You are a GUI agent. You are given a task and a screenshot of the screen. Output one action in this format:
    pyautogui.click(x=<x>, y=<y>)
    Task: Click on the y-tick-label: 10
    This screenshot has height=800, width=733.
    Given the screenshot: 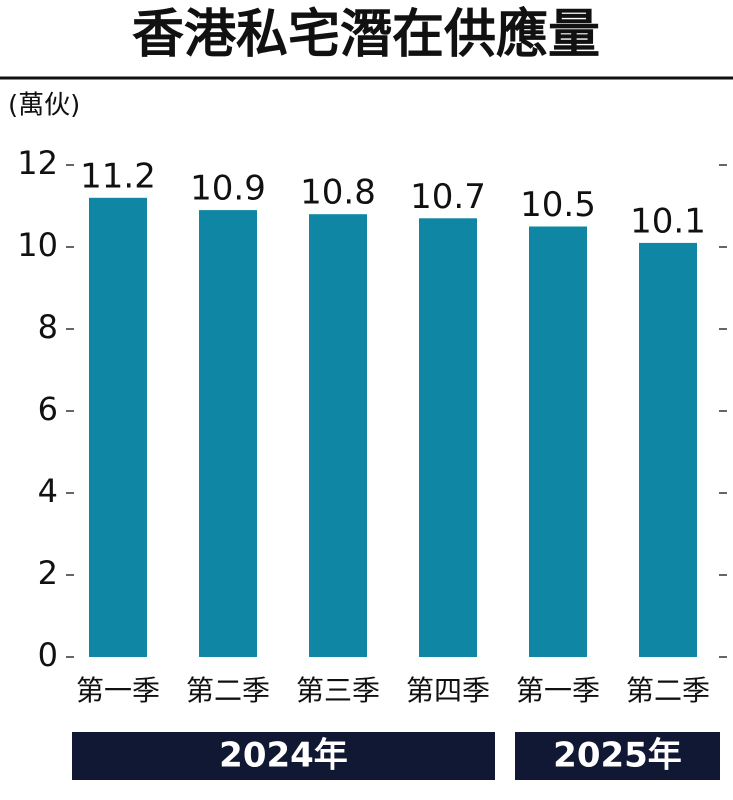 What is the action you would take?
    pyautogui.click(x=37, y=245)
    